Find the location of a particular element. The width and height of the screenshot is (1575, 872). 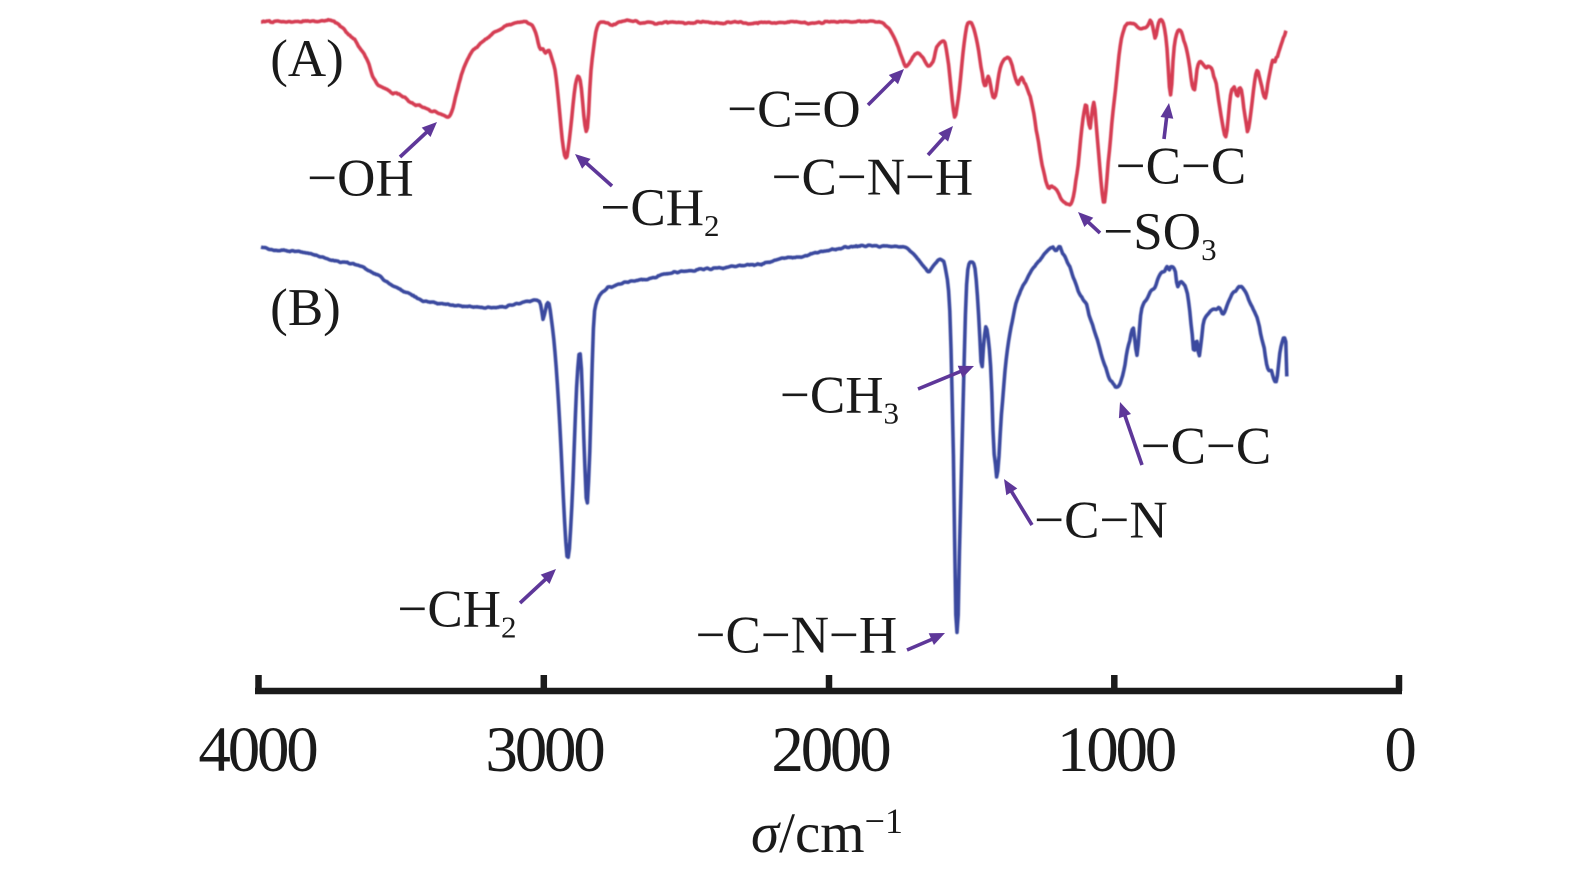

svg-text: 0 is located at coordinates (1399, 750).